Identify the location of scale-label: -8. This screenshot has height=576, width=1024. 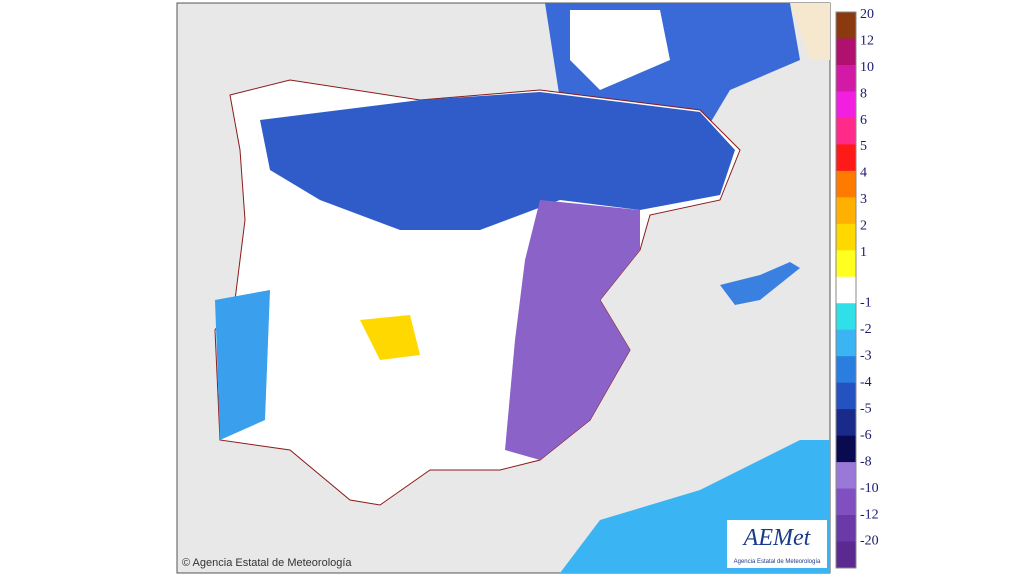
(866, 461).